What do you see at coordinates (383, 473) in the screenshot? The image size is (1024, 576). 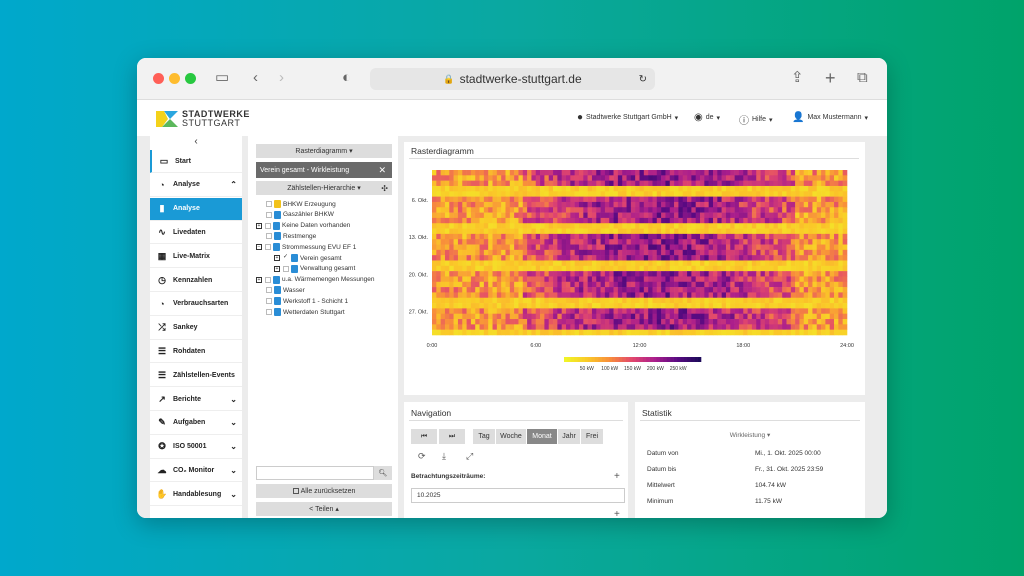 I see `search-button: 🔍︎` at bounding box center [383, 473].